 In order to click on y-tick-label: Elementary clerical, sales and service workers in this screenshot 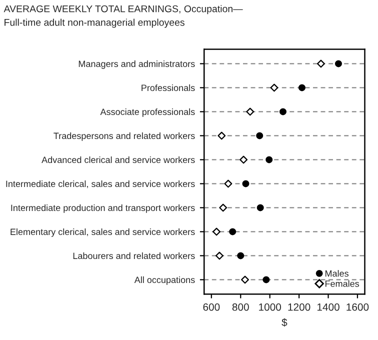, I will do `click(102, 232)`.